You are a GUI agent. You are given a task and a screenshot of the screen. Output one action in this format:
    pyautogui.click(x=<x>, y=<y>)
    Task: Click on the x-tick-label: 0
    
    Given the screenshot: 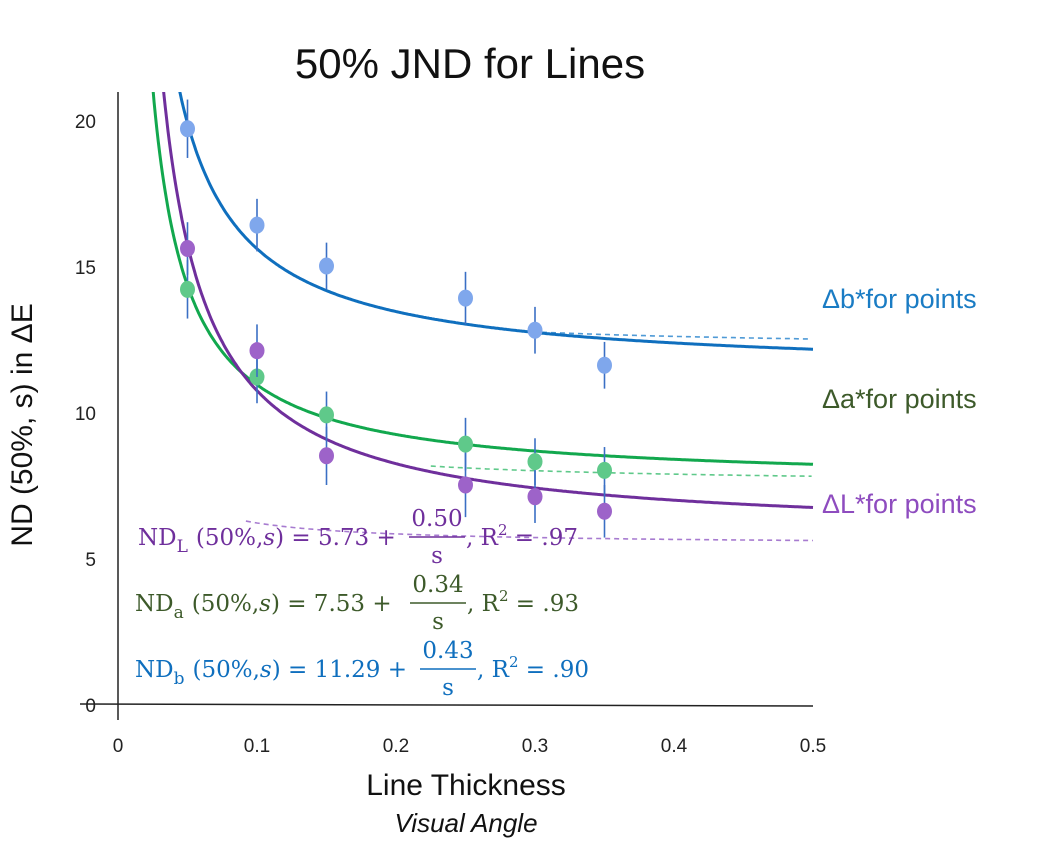 What is the action you would take?
    pyautogui.click(x=118, y=746)
    